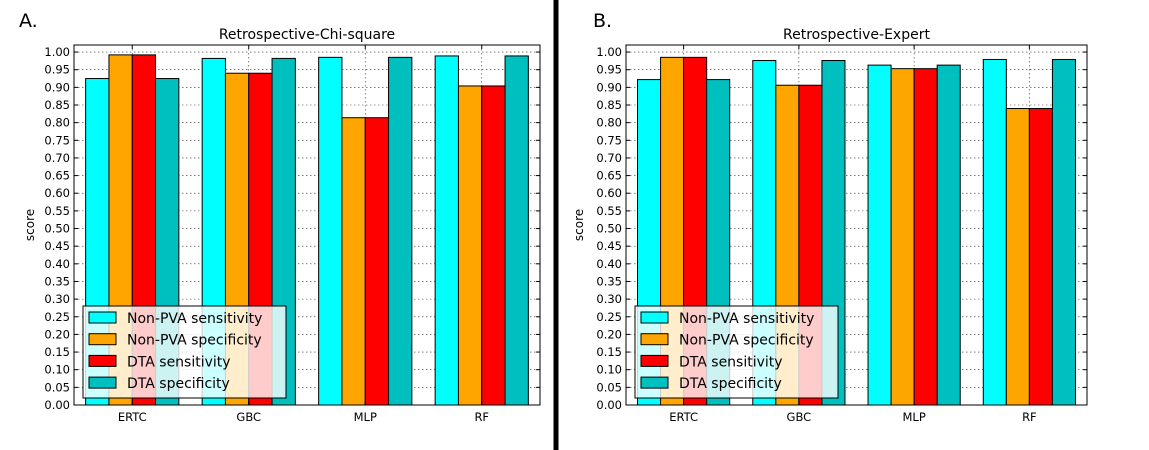 This screenshot has width=1149, height=450. I want to click on panel-letter-a: A., so click(28, 21).